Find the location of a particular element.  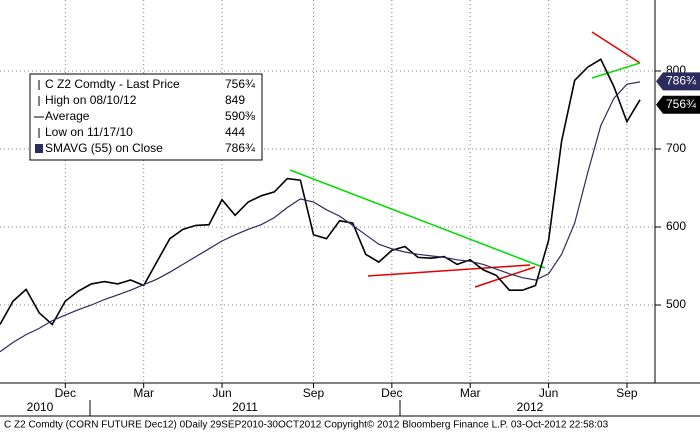

legend-label: Average is located at coordinates (67, 116).